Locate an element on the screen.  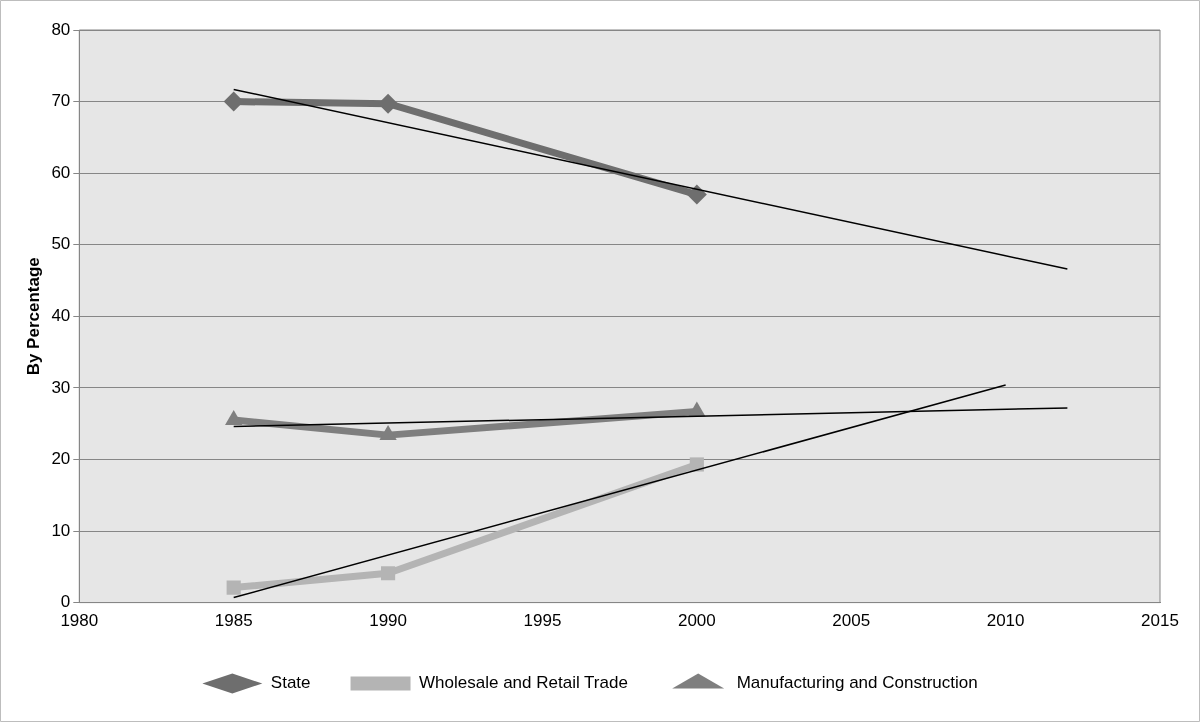
y-tick-label: 50 is located at coordinates (61, 244).